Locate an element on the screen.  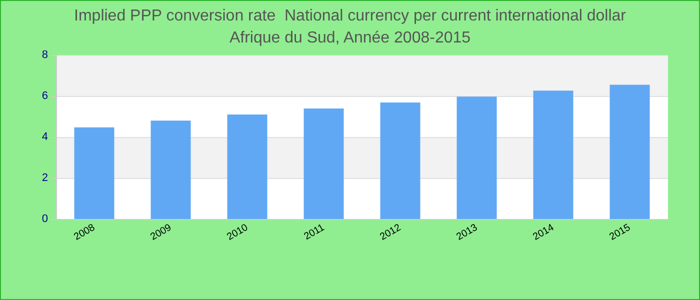
y-tick-label: 0 is located at coordinates (45, 219).